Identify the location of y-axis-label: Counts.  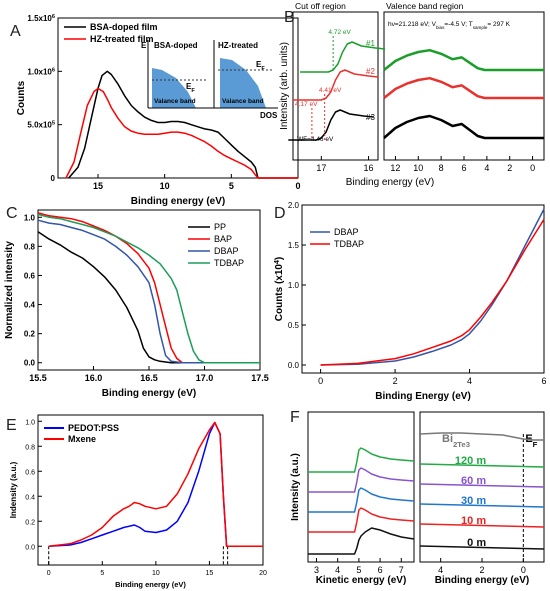
(21, 97).